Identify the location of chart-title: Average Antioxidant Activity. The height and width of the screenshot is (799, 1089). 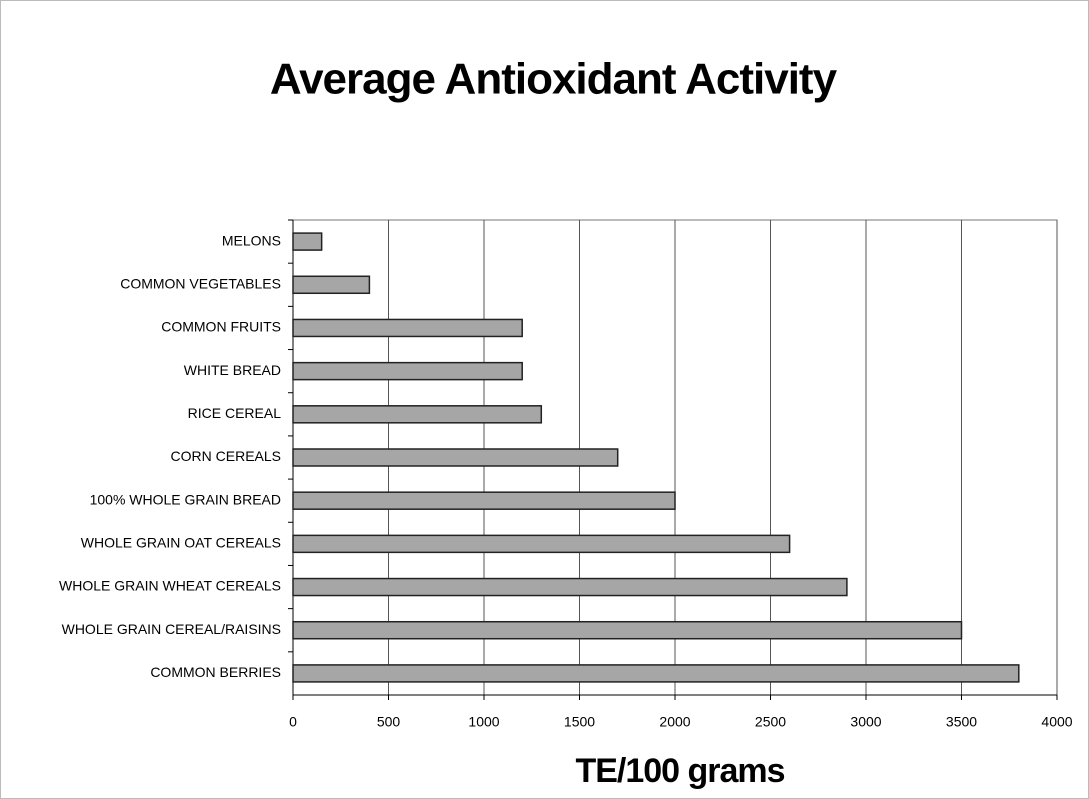
(554, 79).